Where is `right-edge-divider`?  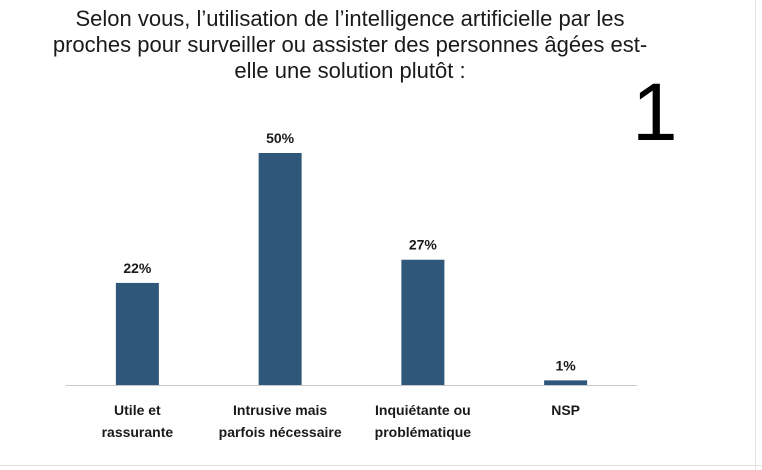
right-edge-divider is located at coordinates (755, 235).